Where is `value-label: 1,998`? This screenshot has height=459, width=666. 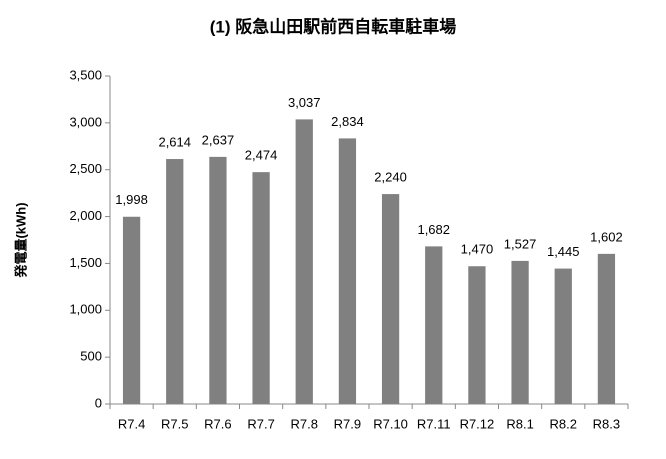 value-label: 1,998 is located at coordinates (131, 199).